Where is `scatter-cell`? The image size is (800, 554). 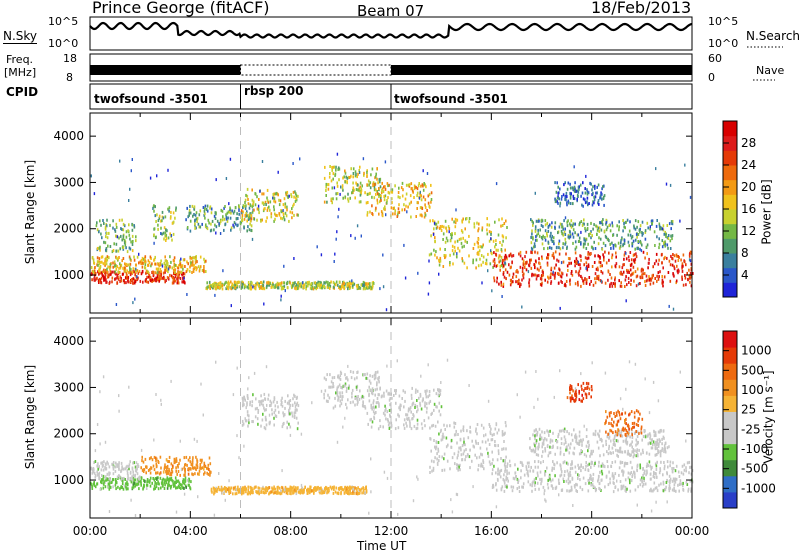
scatter-cell is located at coordinates (223, 271).